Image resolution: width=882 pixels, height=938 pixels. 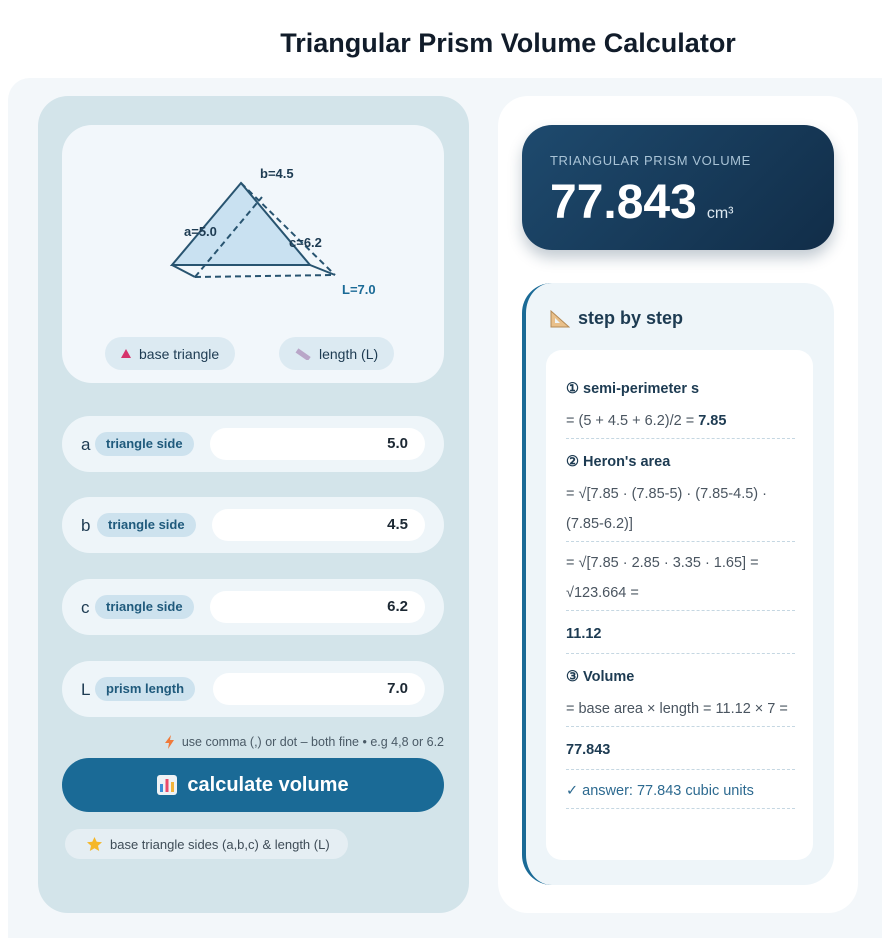 I want to click on legend-chip: length (L), so click(x=337, y=353).